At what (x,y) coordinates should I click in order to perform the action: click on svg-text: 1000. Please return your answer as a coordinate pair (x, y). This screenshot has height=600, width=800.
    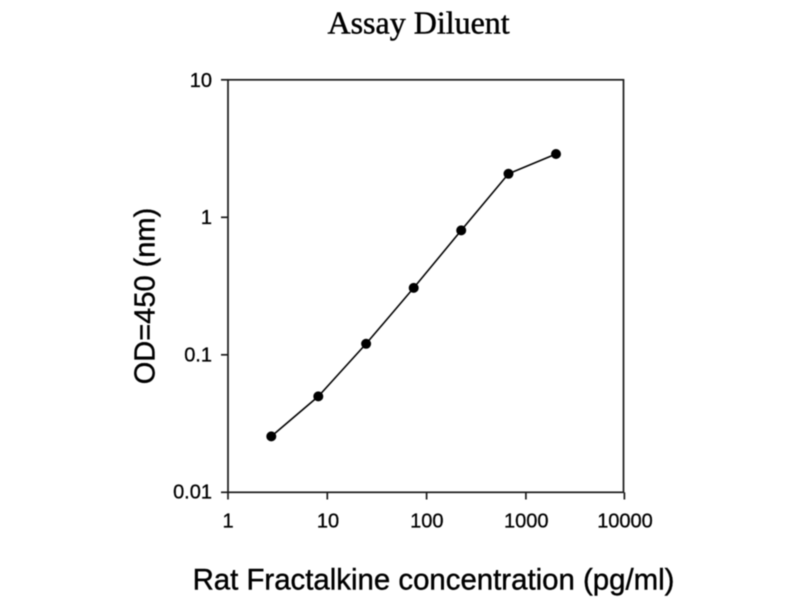
    Looking at the image, I should click on (526, 522).